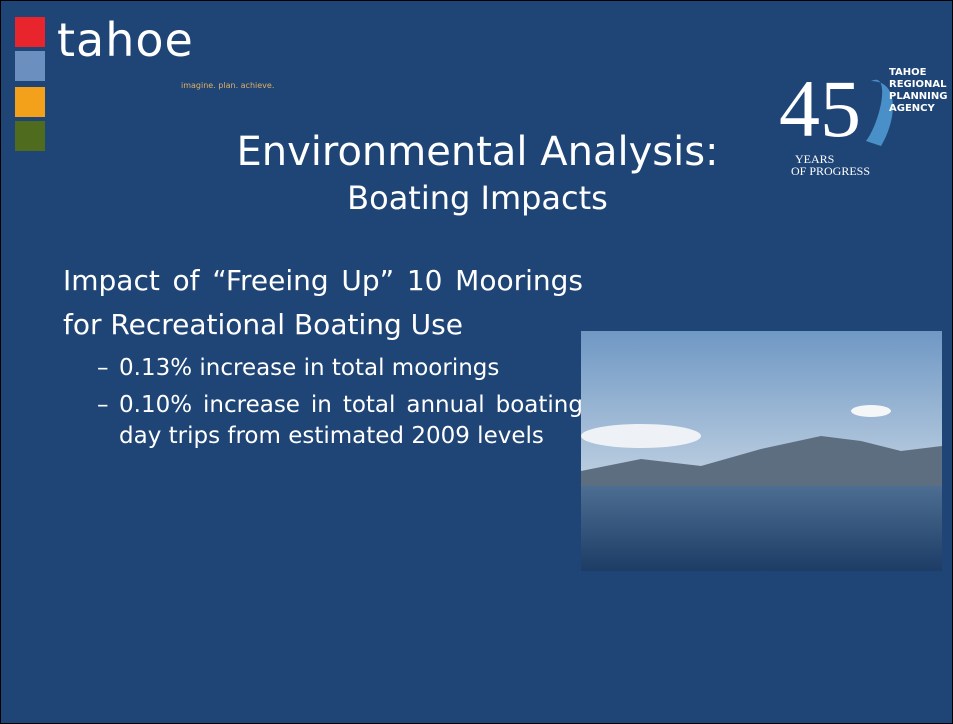  Describe the element at coordinates (814, 159) in the screenshot. I see `badge-years: YEARS` at that location.